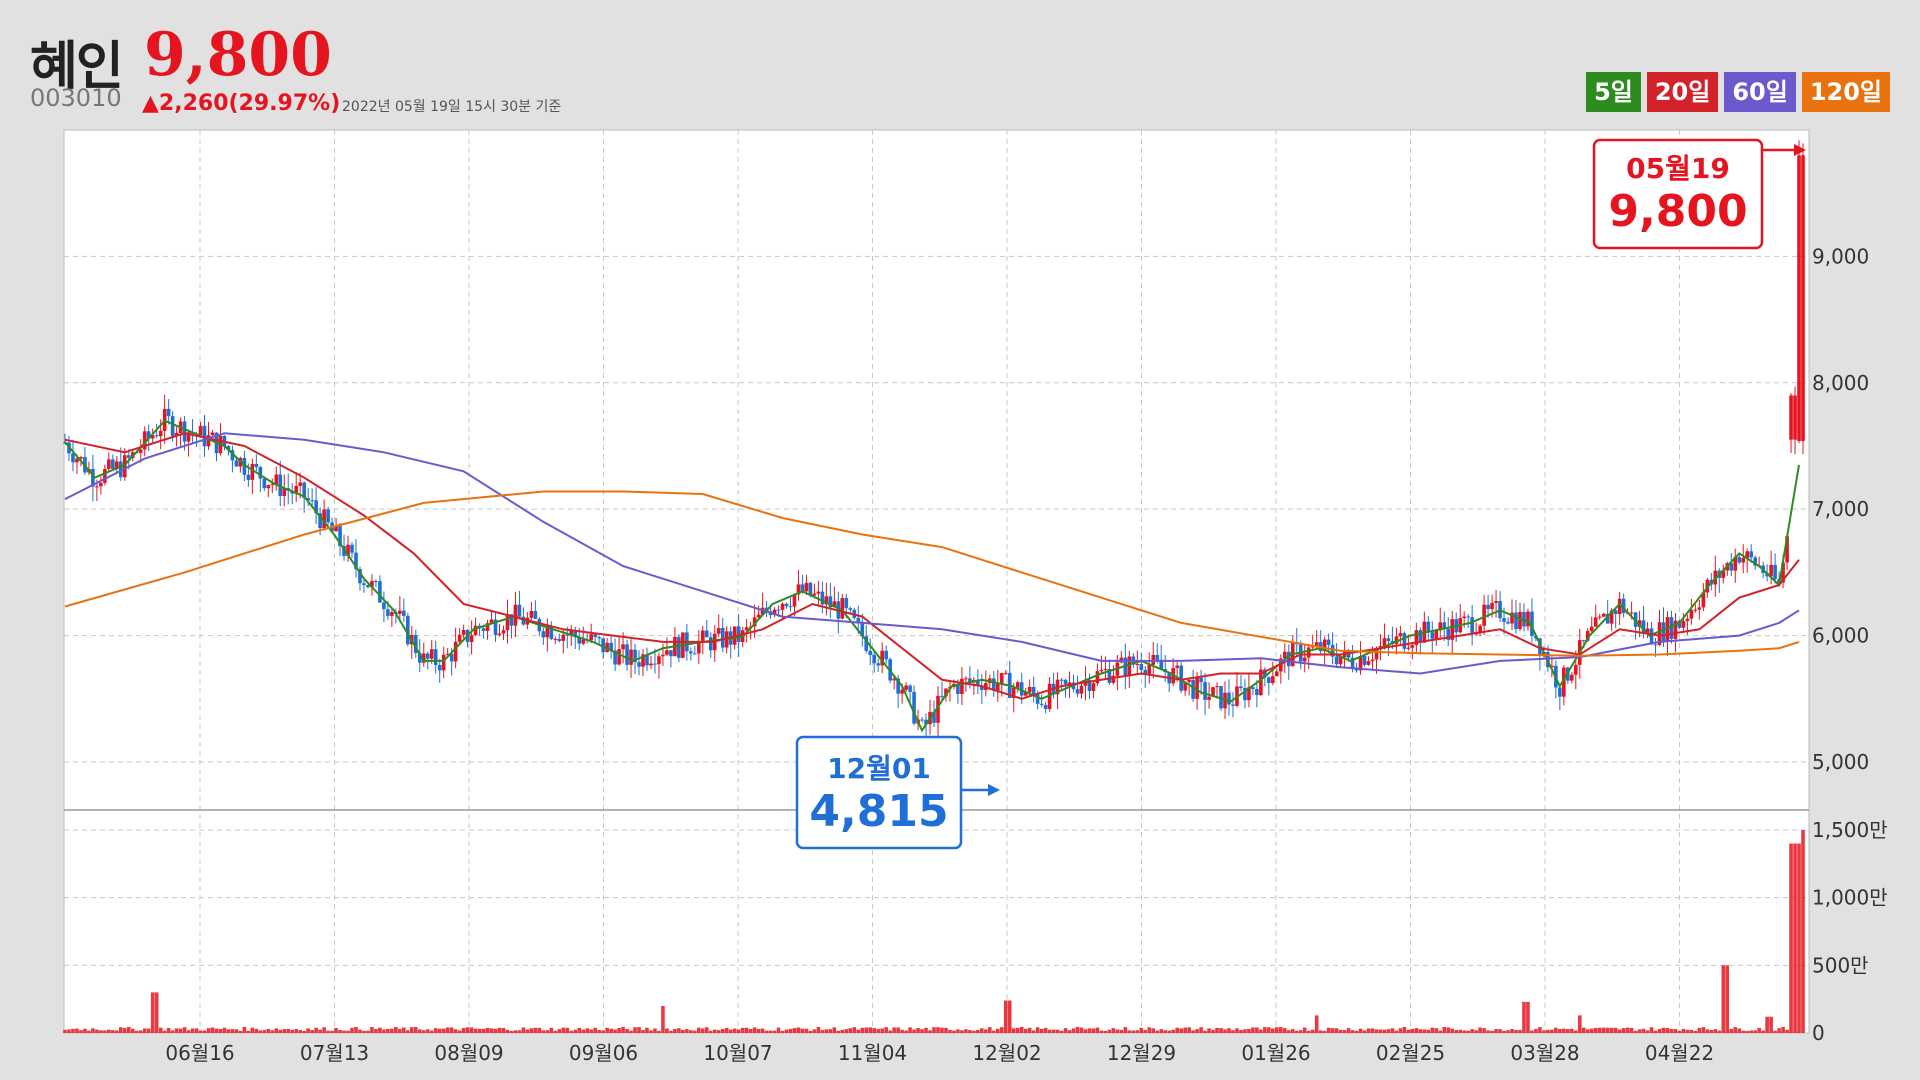 This screenshot has width=1920, height=1080. Describe the element at coordinates (1845, 92) in the screenshot. I see `legend-ma120: 120일` at that location.